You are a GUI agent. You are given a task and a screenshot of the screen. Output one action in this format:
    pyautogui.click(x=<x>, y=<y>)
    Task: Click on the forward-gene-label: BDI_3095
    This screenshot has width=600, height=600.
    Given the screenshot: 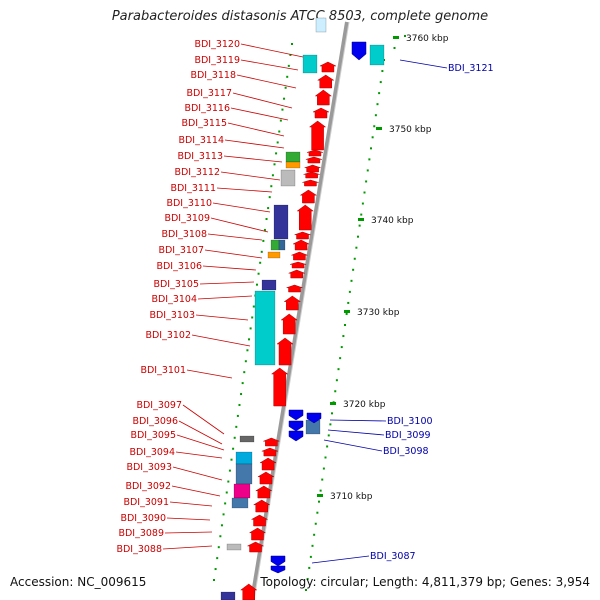 What is the action you would take?
    pyautogui.click(x=153, y=435)
    